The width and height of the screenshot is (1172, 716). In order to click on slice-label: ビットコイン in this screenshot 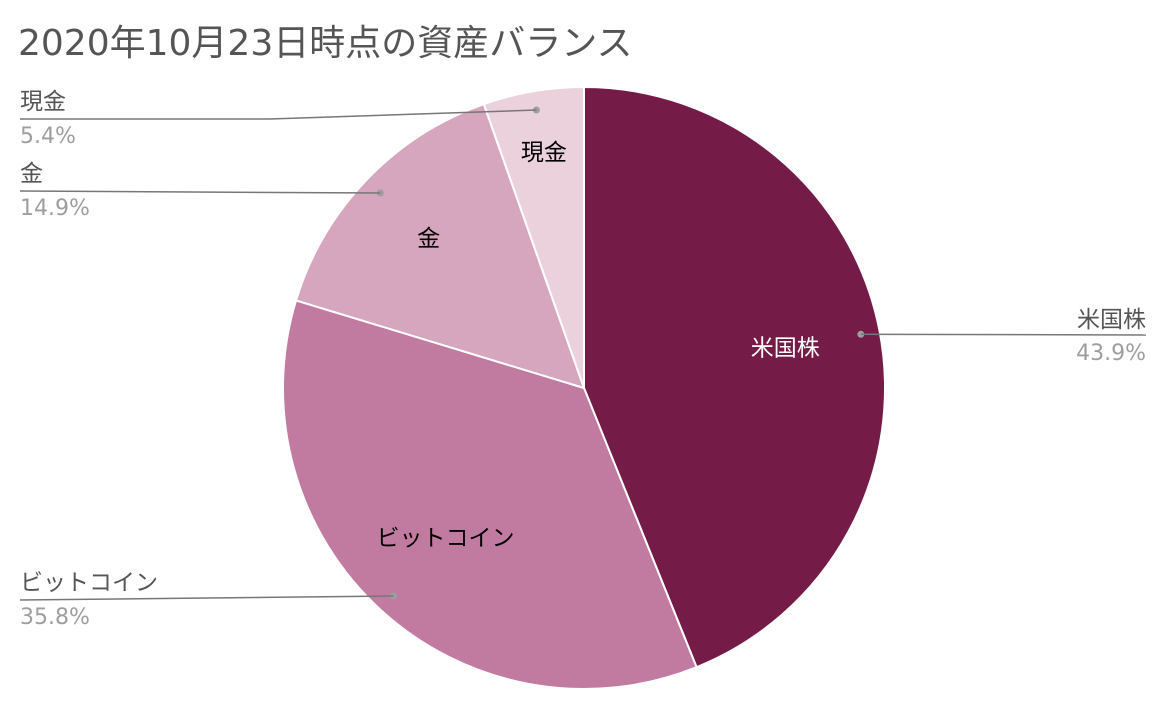, I will do `click(446, 539)`.